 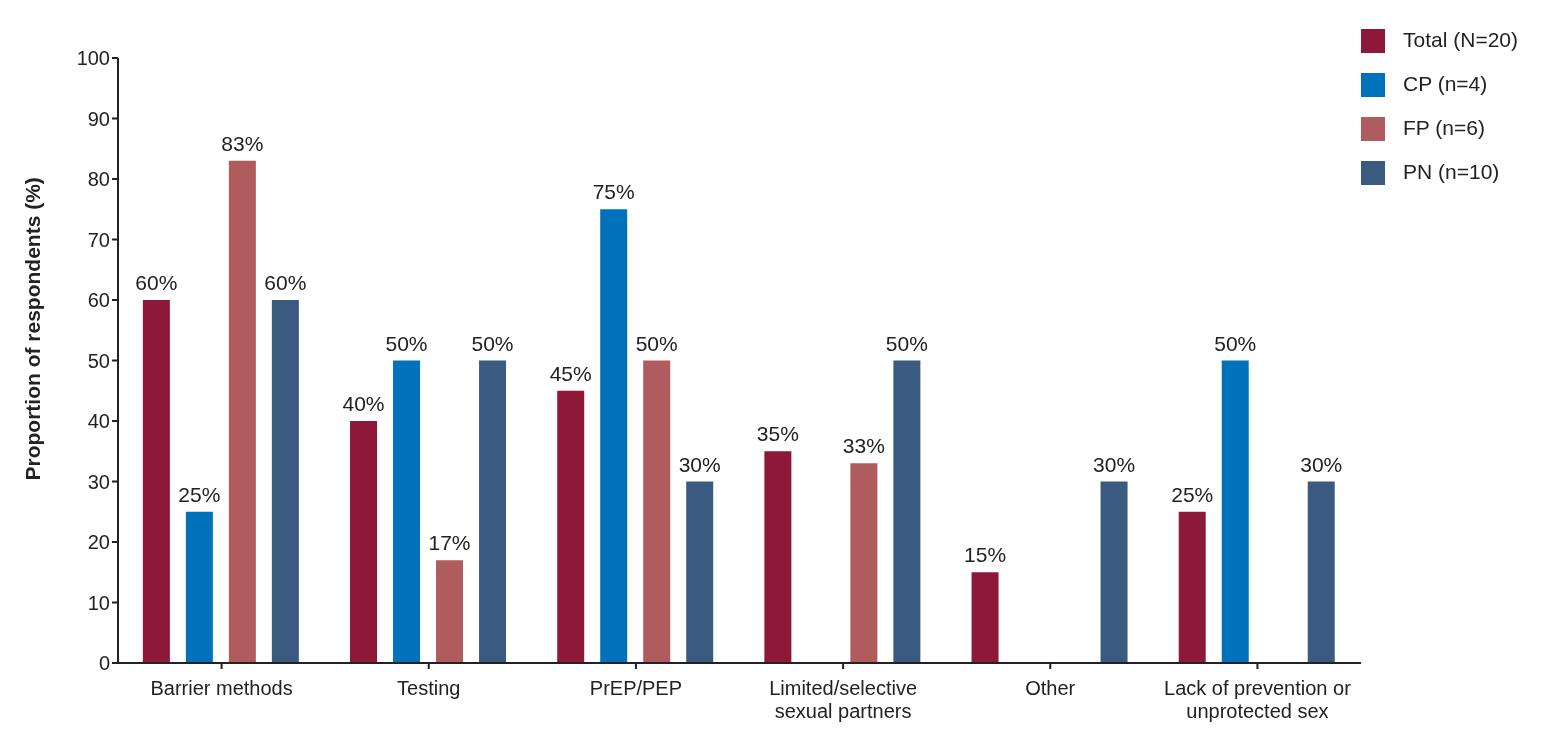 I want to click on y-tick-label: 10, so click(x=98, y=602).